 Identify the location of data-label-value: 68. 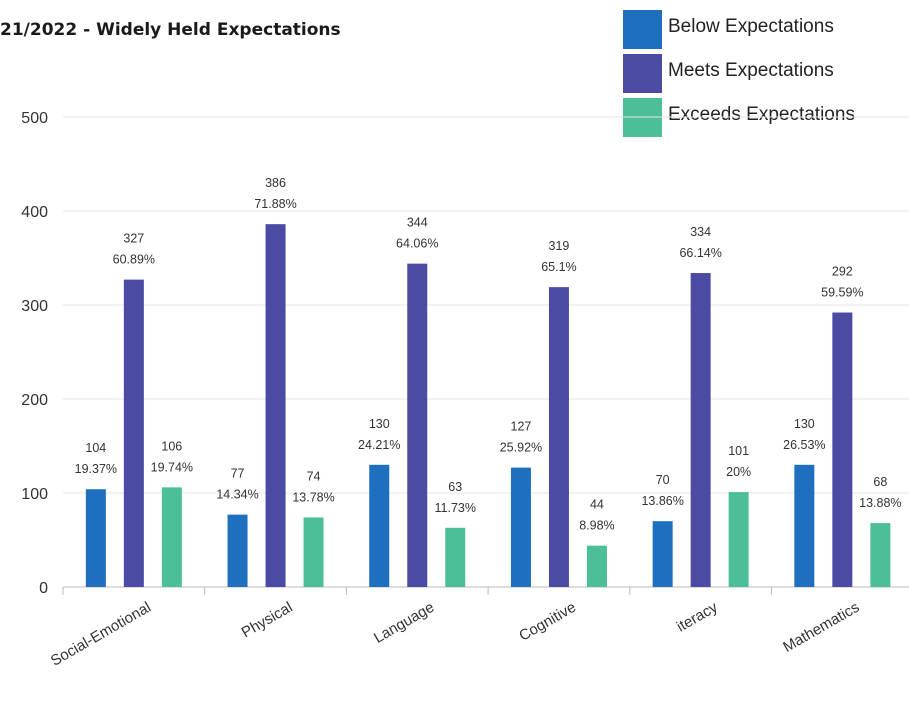
(880, 482).